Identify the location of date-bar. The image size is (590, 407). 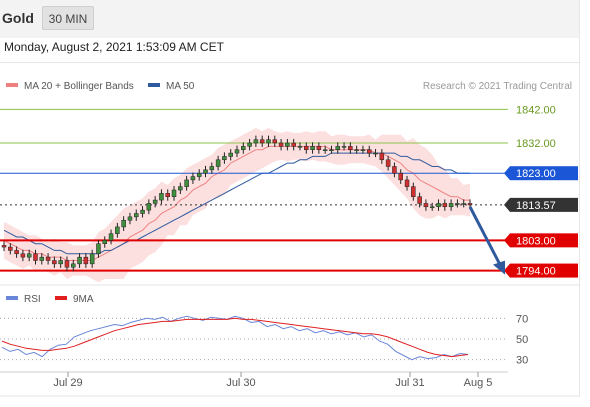
(290, 50).